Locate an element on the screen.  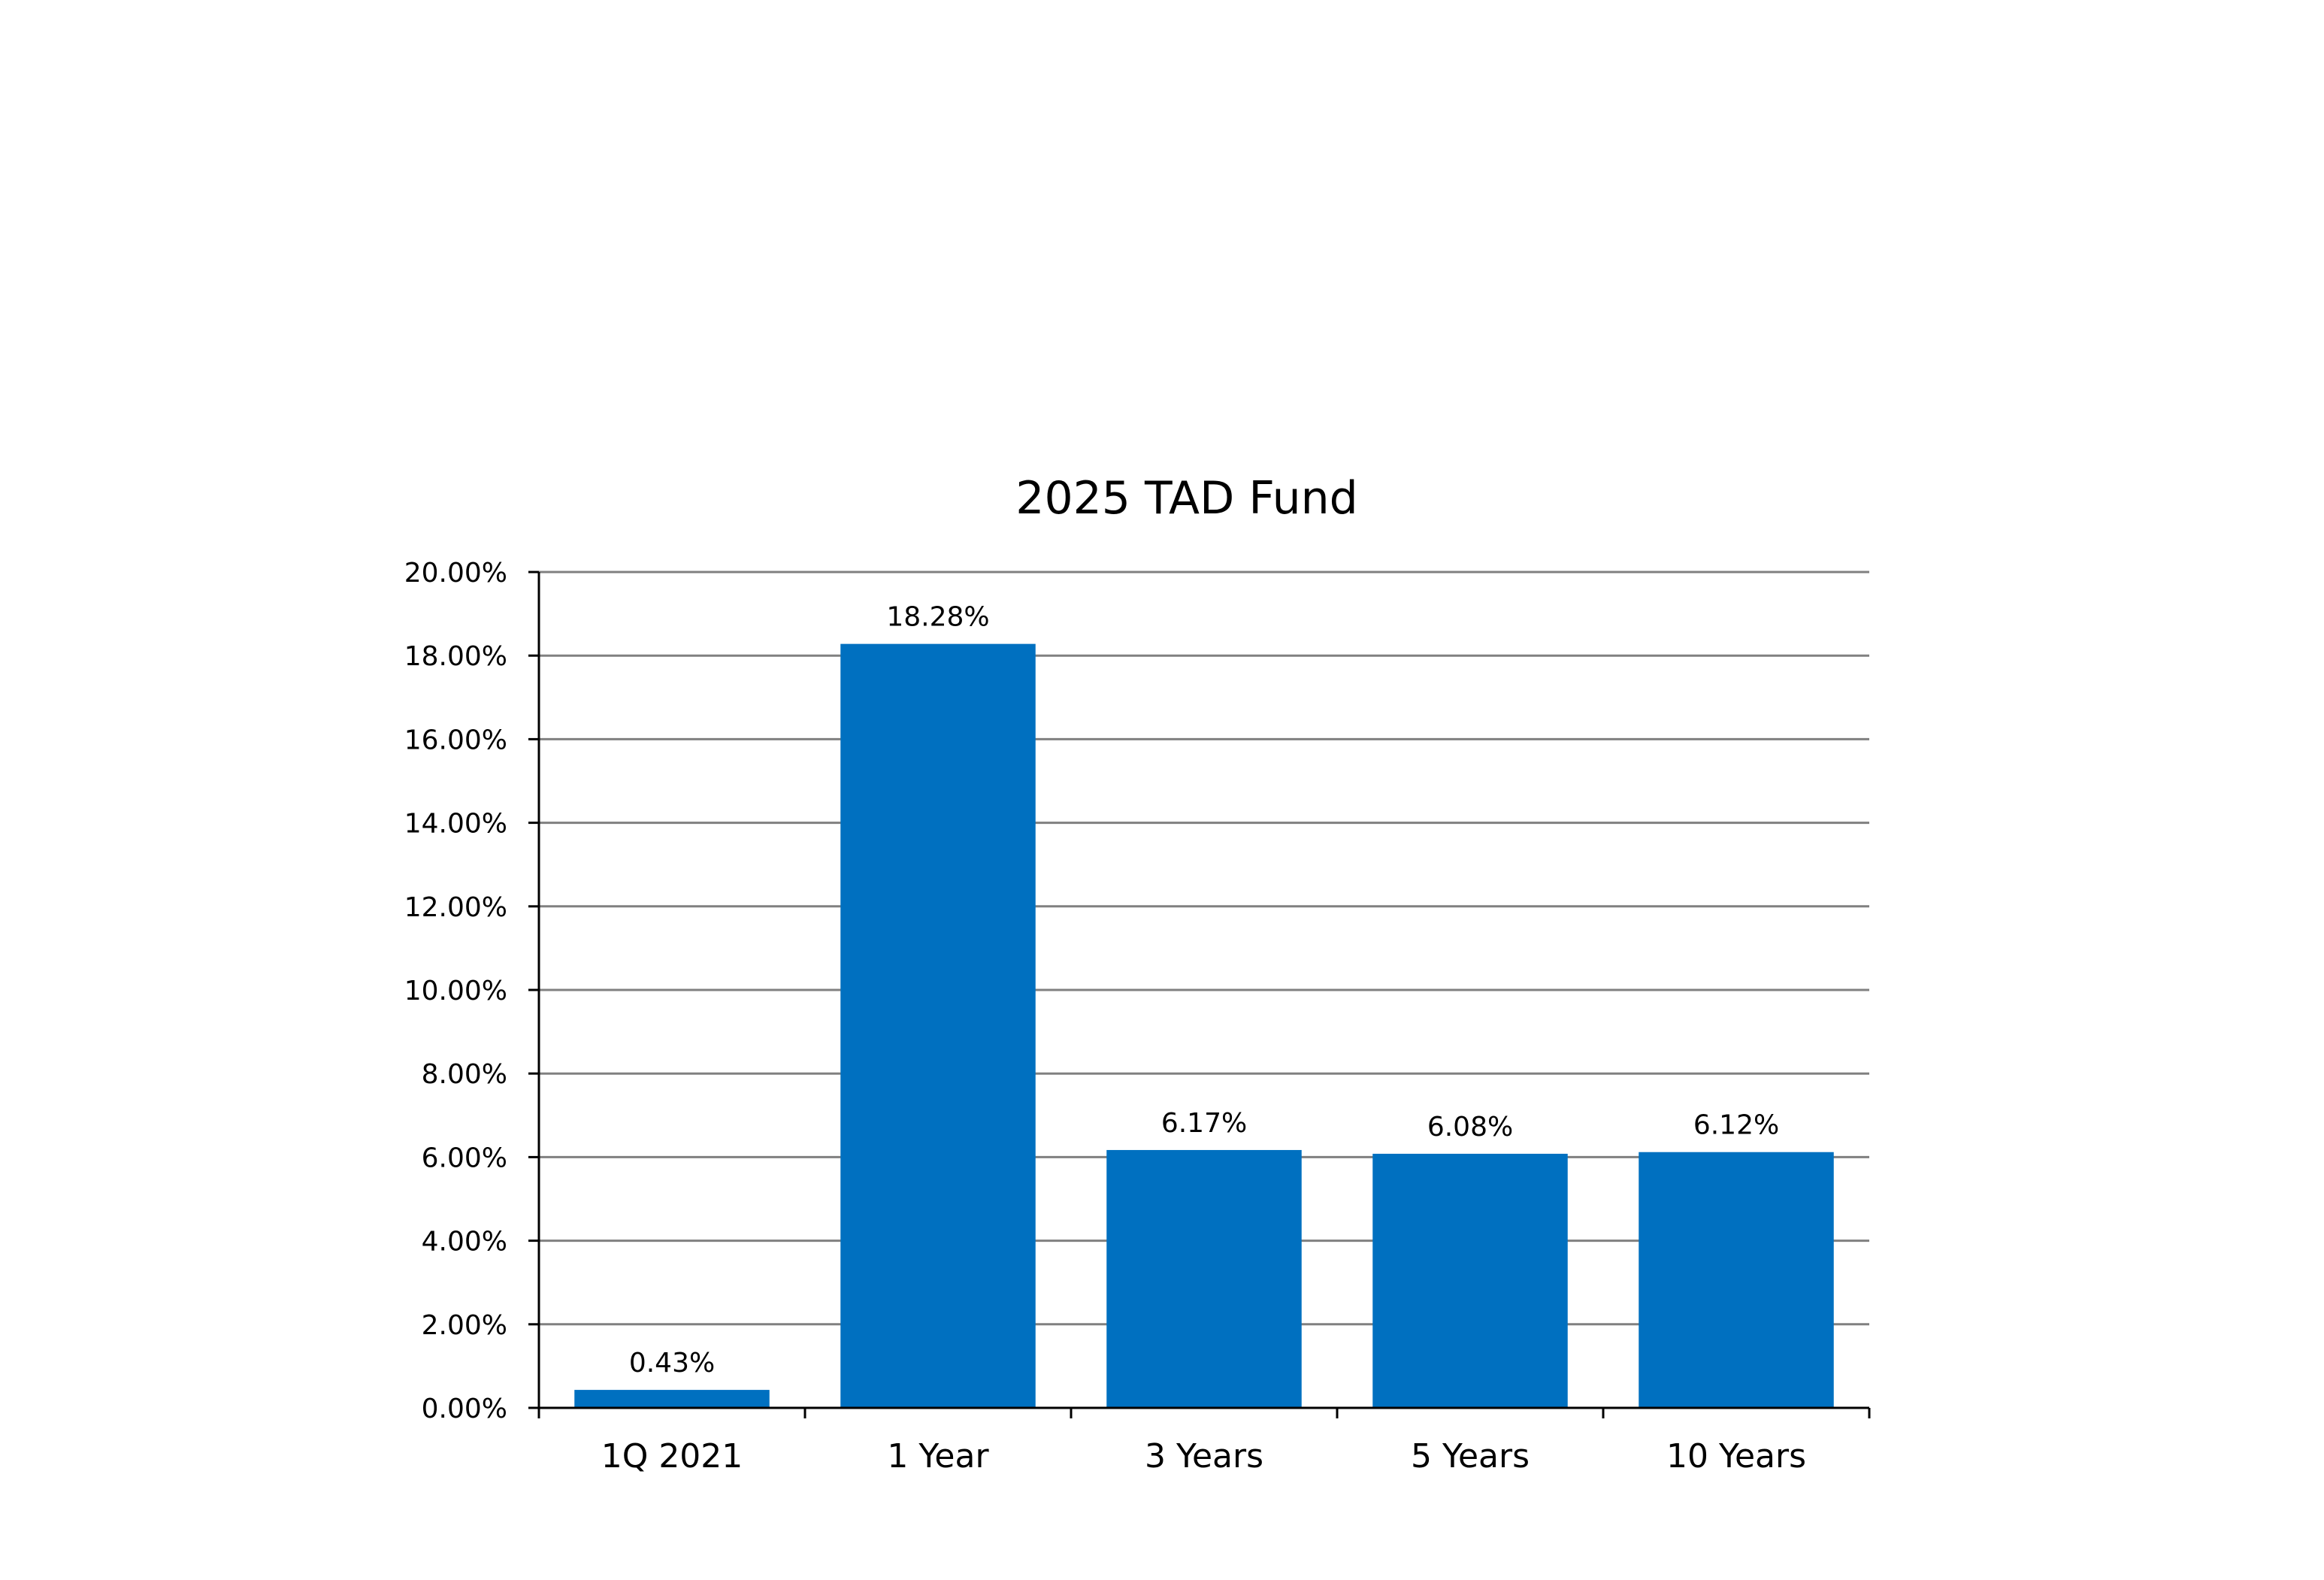
y-tick-label: 10.00% is located at coordinates (456, 991).